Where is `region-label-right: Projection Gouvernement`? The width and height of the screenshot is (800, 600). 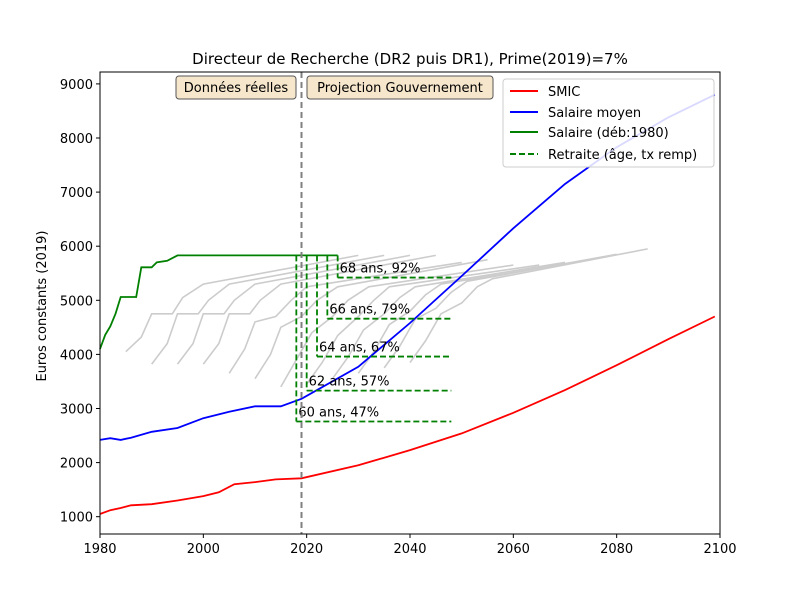 region-label-right: Projection Gouvernement is located at coordinates (400, 87).